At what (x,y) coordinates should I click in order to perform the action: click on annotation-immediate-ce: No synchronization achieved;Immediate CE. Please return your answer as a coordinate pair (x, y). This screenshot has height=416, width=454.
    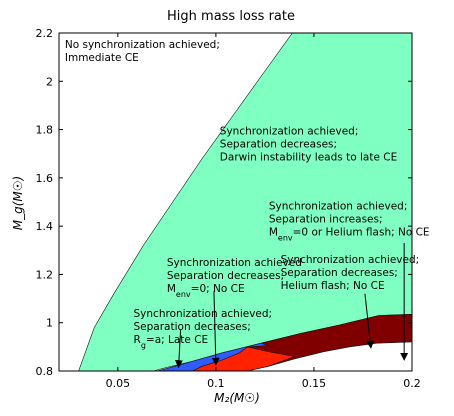
    Looking at the image, I should click on (142, 51).